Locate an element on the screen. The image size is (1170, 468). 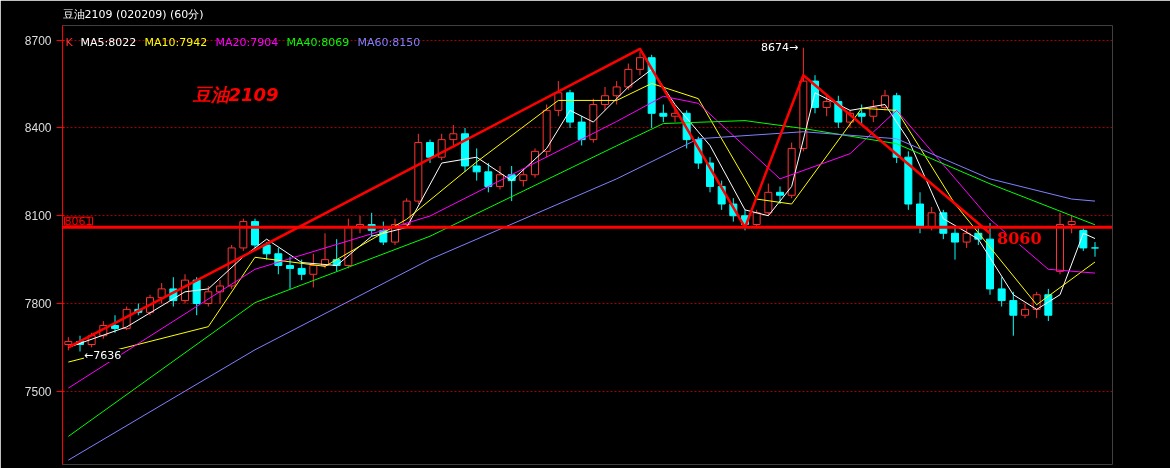
text: K is located at coordinates (69, 42).